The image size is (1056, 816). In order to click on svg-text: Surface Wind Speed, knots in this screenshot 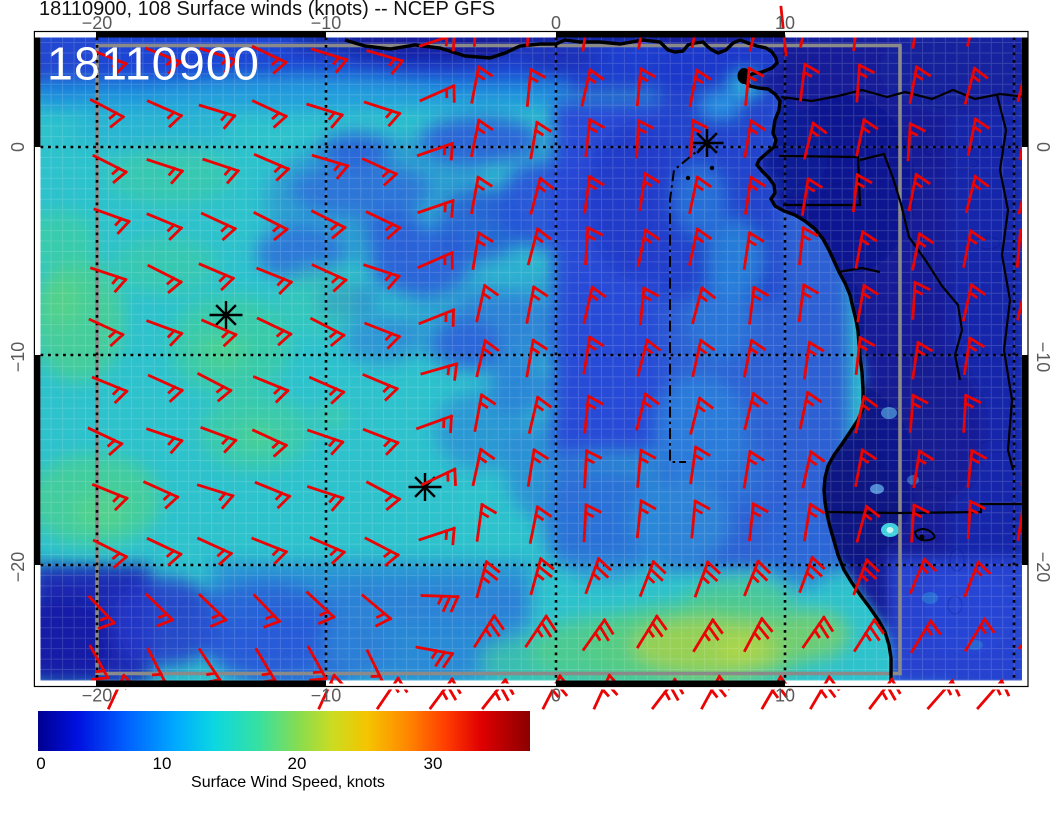, I will do `click(288, 782)`.